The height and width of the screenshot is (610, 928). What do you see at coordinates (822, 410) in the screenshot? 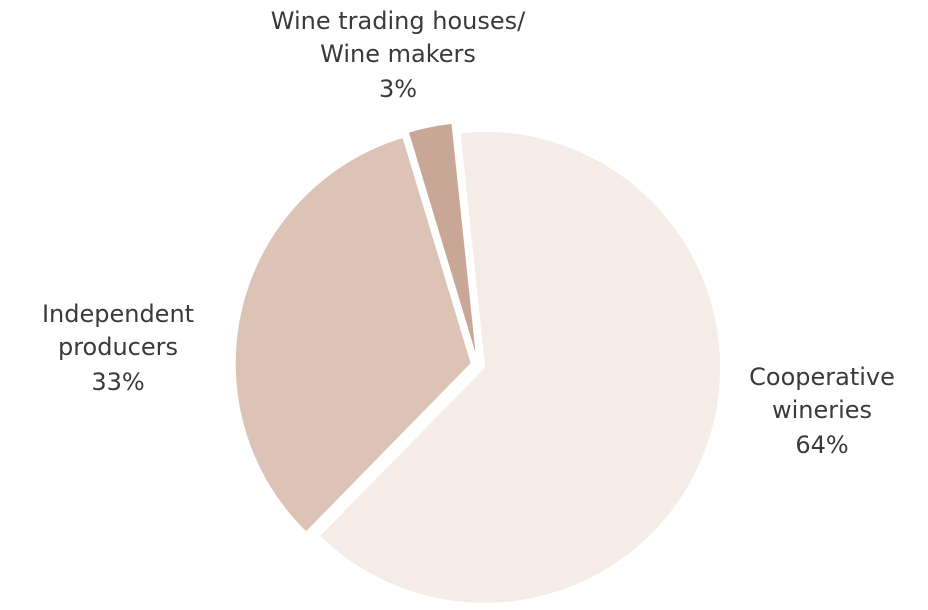
I see `slice-label: wineries` at bounding box center [822, 410].